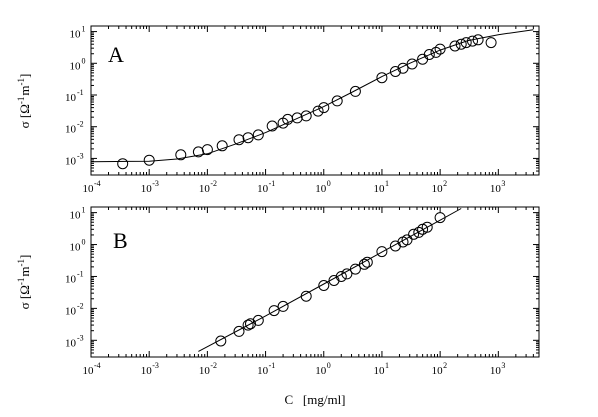 The width and height of the screenshot is (598, 417). What do you see at coordinates (503, 365) in the screenshot?
I see `b-x-tick-exponent: 3` at bounding box center [503, 365].